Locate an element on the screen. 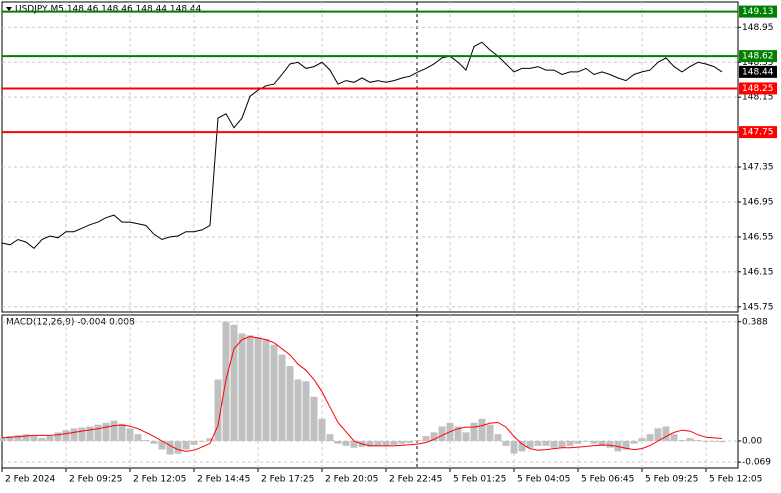 This screenshot has width=781, height=493. current-price-label: 148.44 is located at coordinates (758, 72).